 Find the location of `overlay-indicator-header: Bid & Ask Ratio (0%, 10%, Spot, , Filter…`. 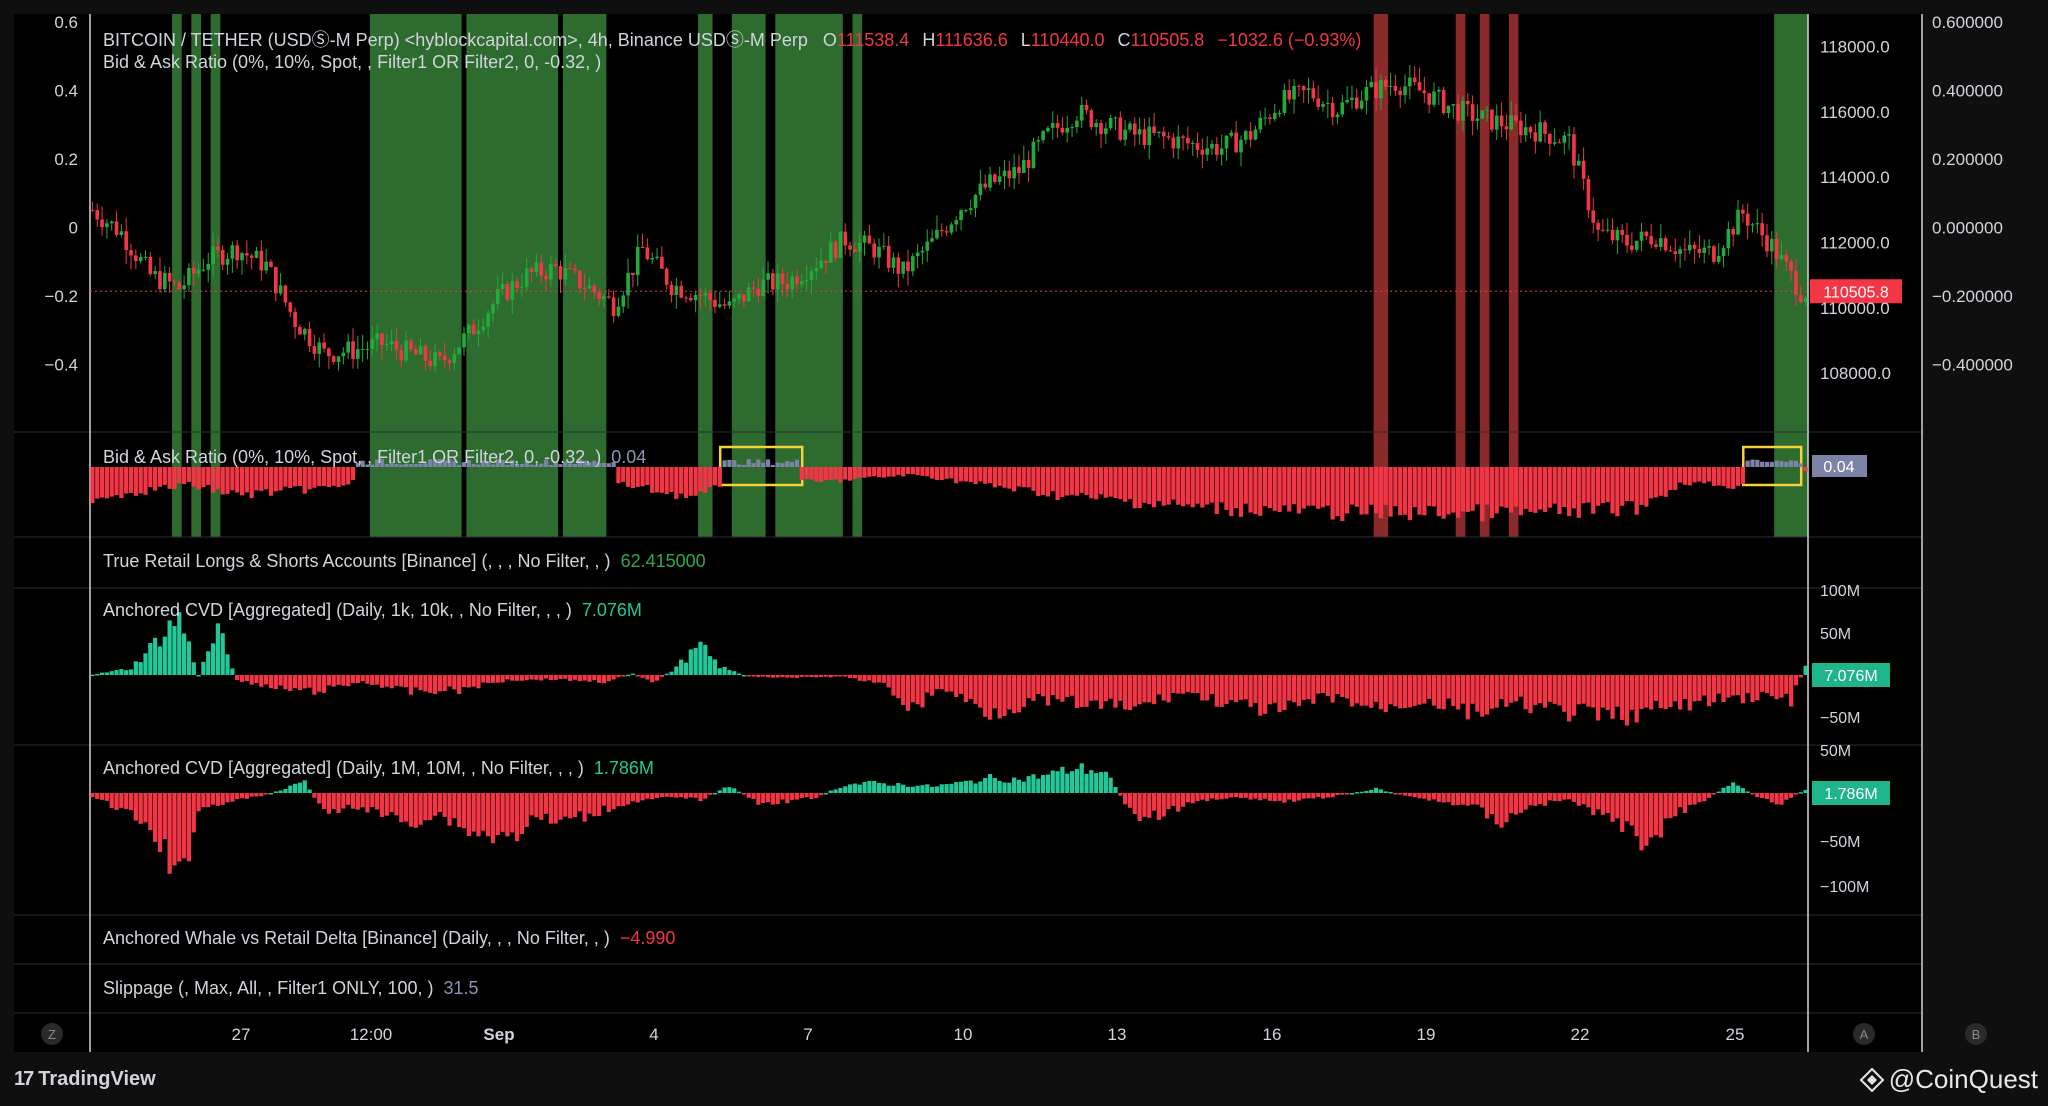

overlay-indicator-header: Bid & Ask Ratio (0%, 10%, Spot, , Filter… is located at coordinates (352, 62).